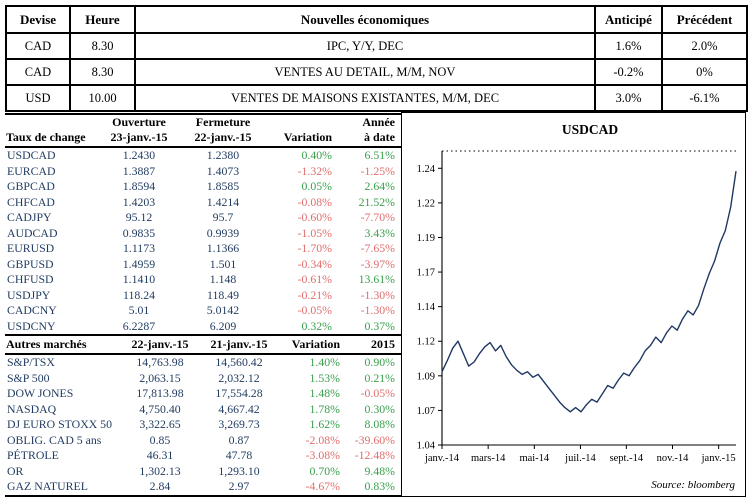 This screenshot has height=500, width=751. What do you see at coordinates (203, 327) in the screenshot?
I see `fx-row: USDCNY 6.2287 6.209 0.32% 0.37%` at bounding box center [203, 327].